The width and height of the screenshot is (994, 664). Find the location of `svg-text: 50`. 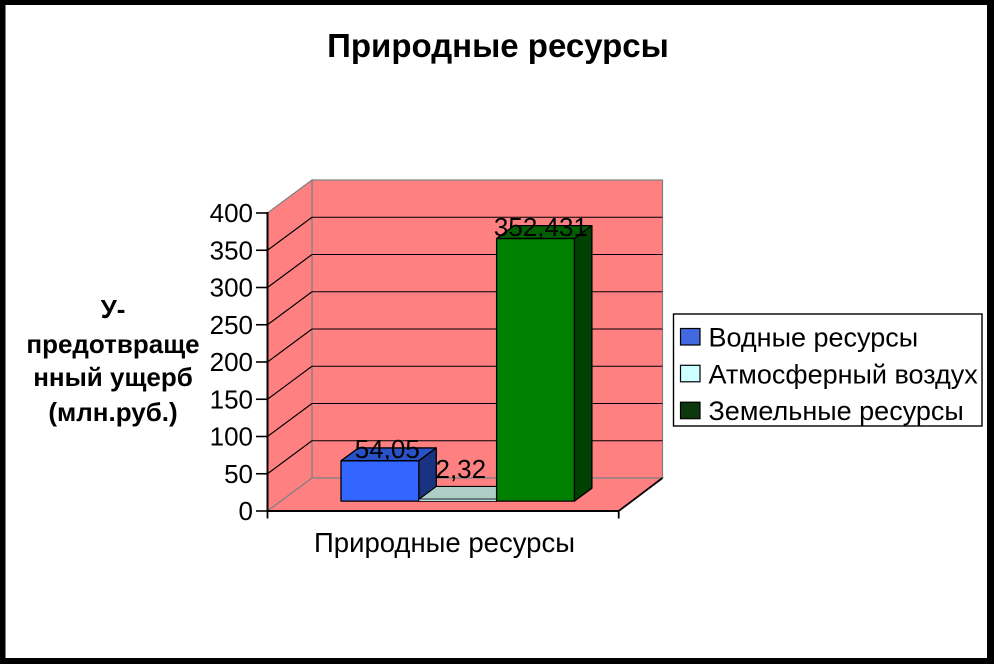

svg-text: 50 is located at coordinates (238, 474).